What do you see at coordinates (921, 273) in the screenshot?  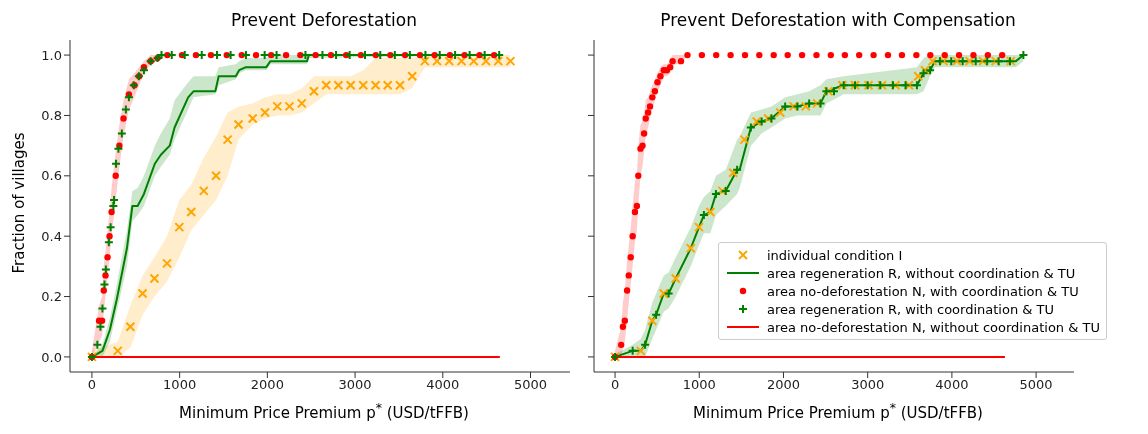 I see `legend-label: area regeneration R, without coordination & TU` at bounding box center [921, 273].